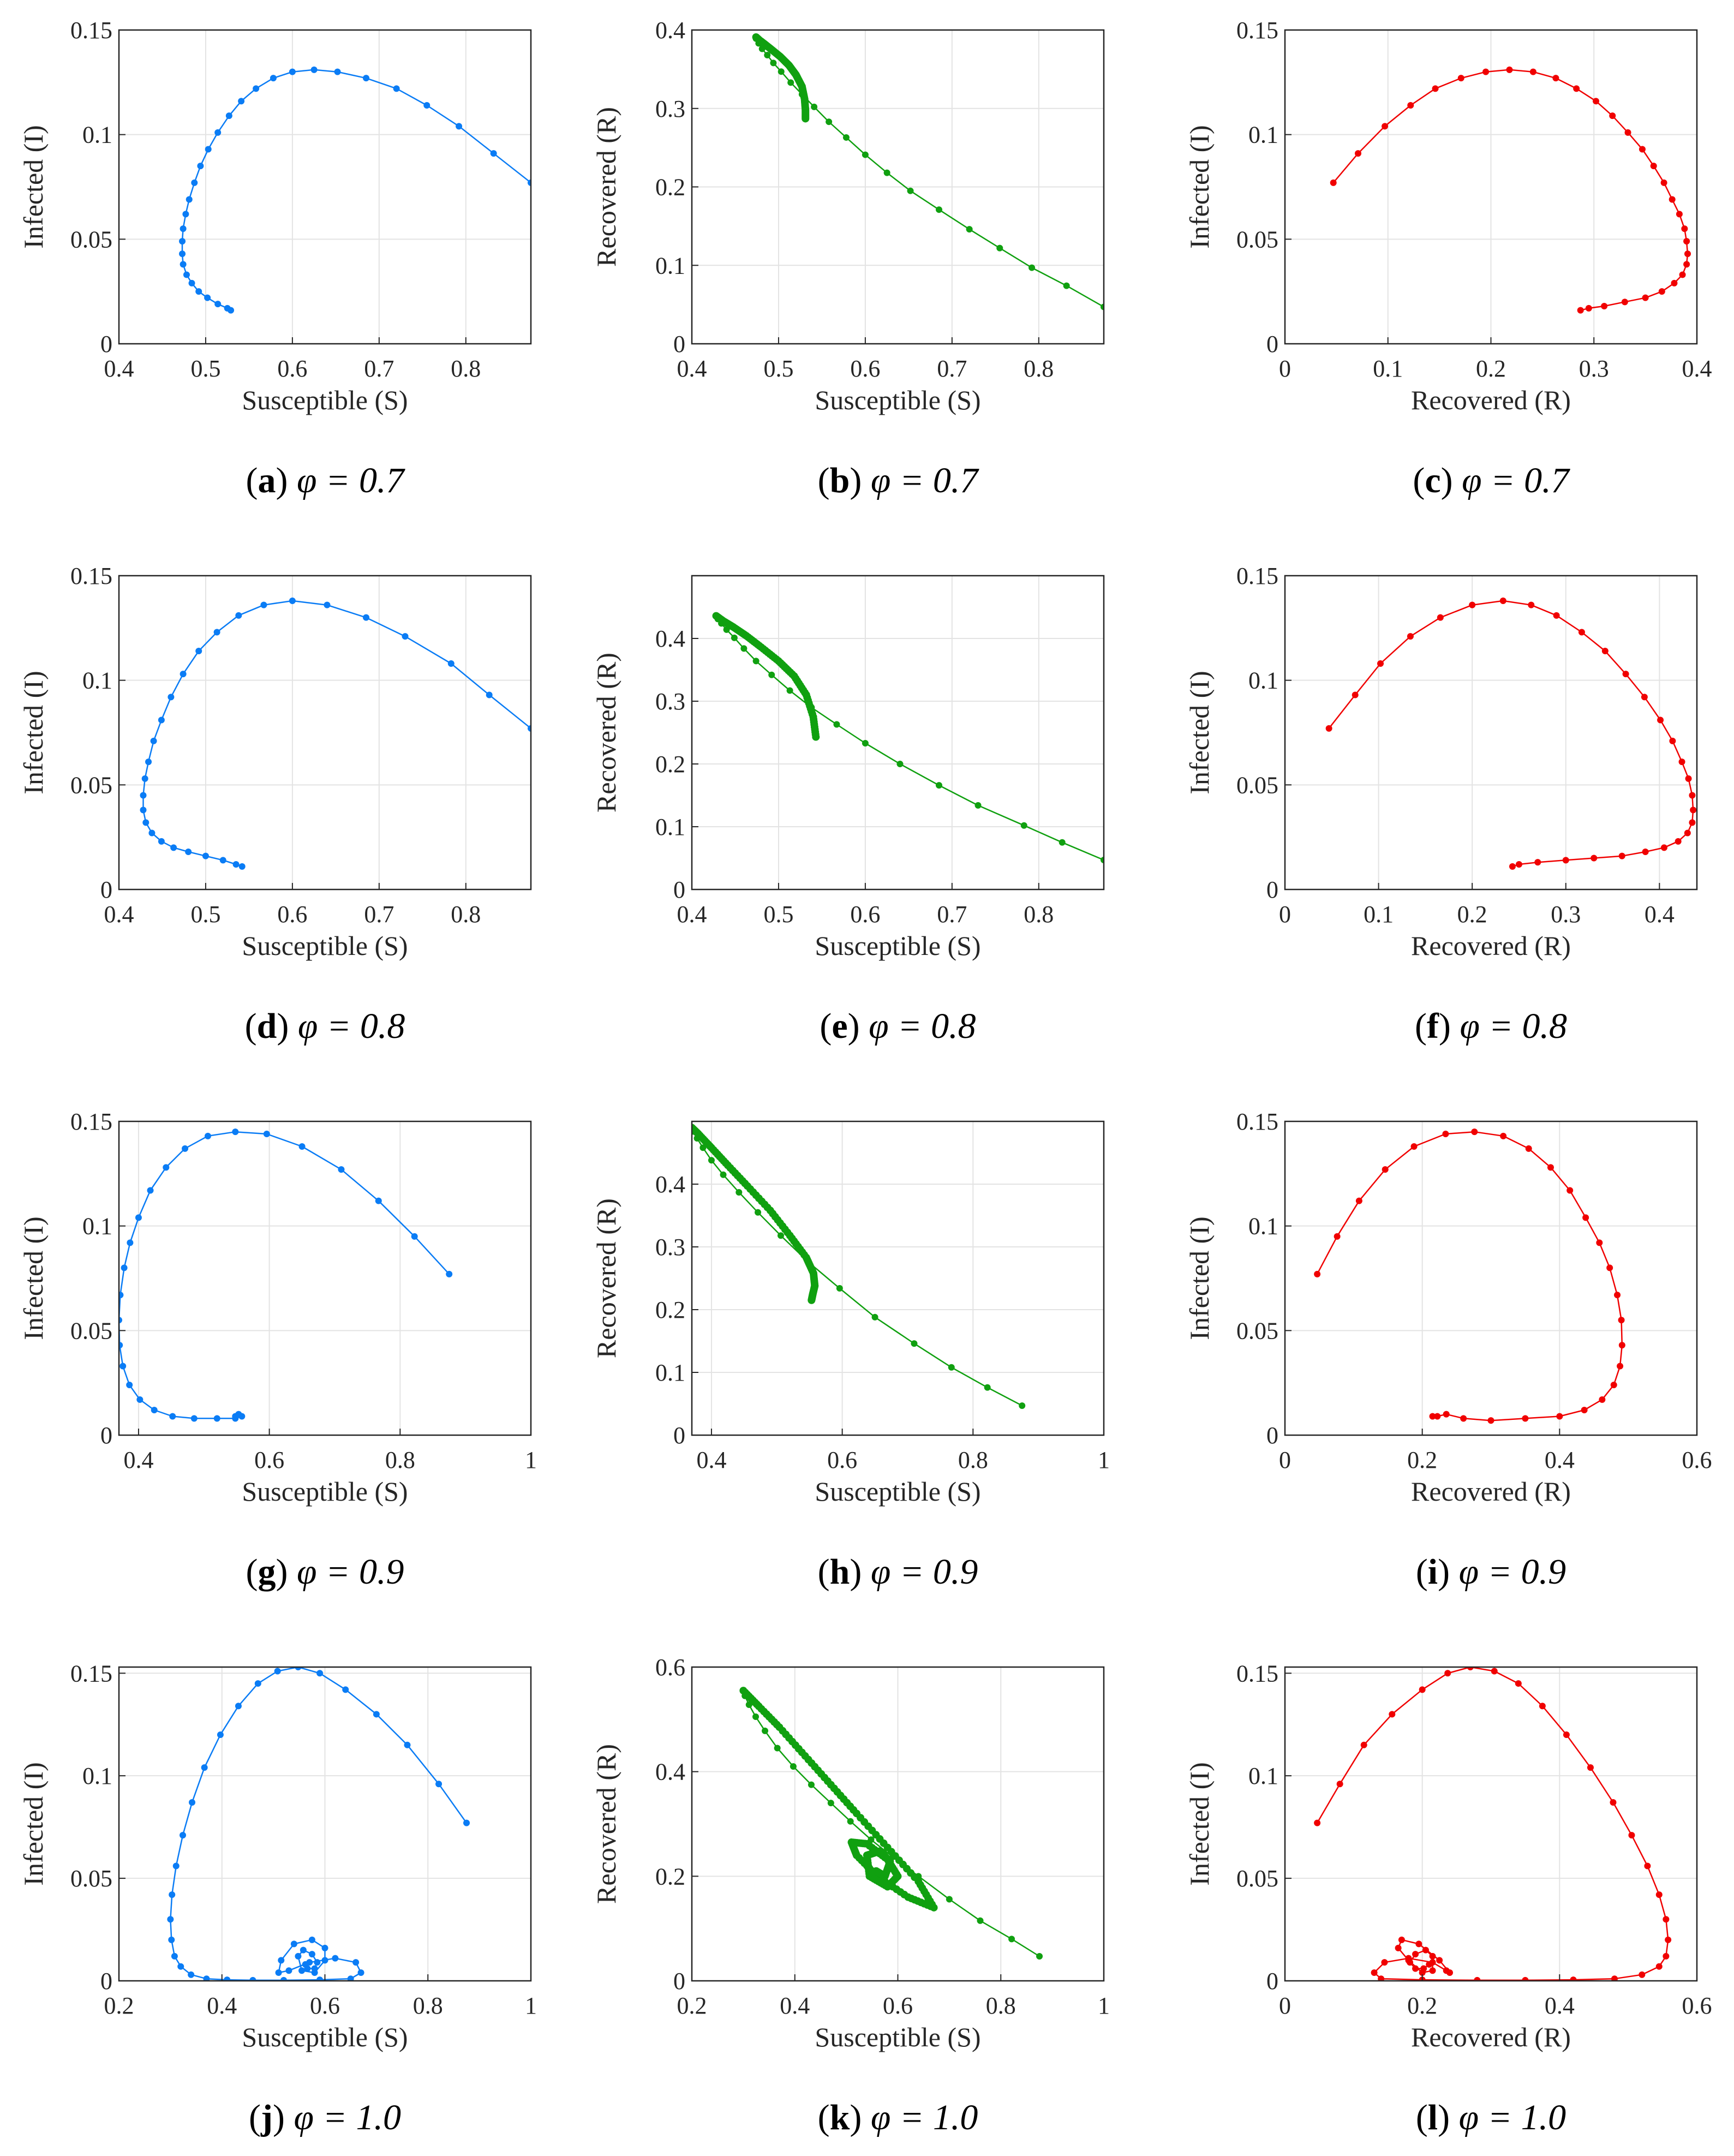  What do you see at coordinates (840, 1572) in the screenshot?
I see `caption-letter: h` at bounding box center [840, 1572].